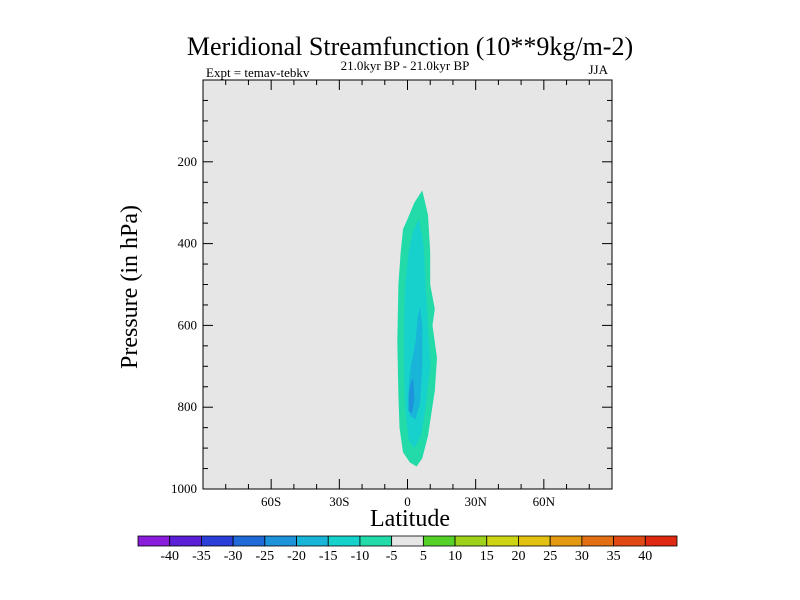 The image size is (800, 600). What do you see at coordinates (417, 328) in the screenshot?
I see `contour-regions` at bounding box center [417, 328].